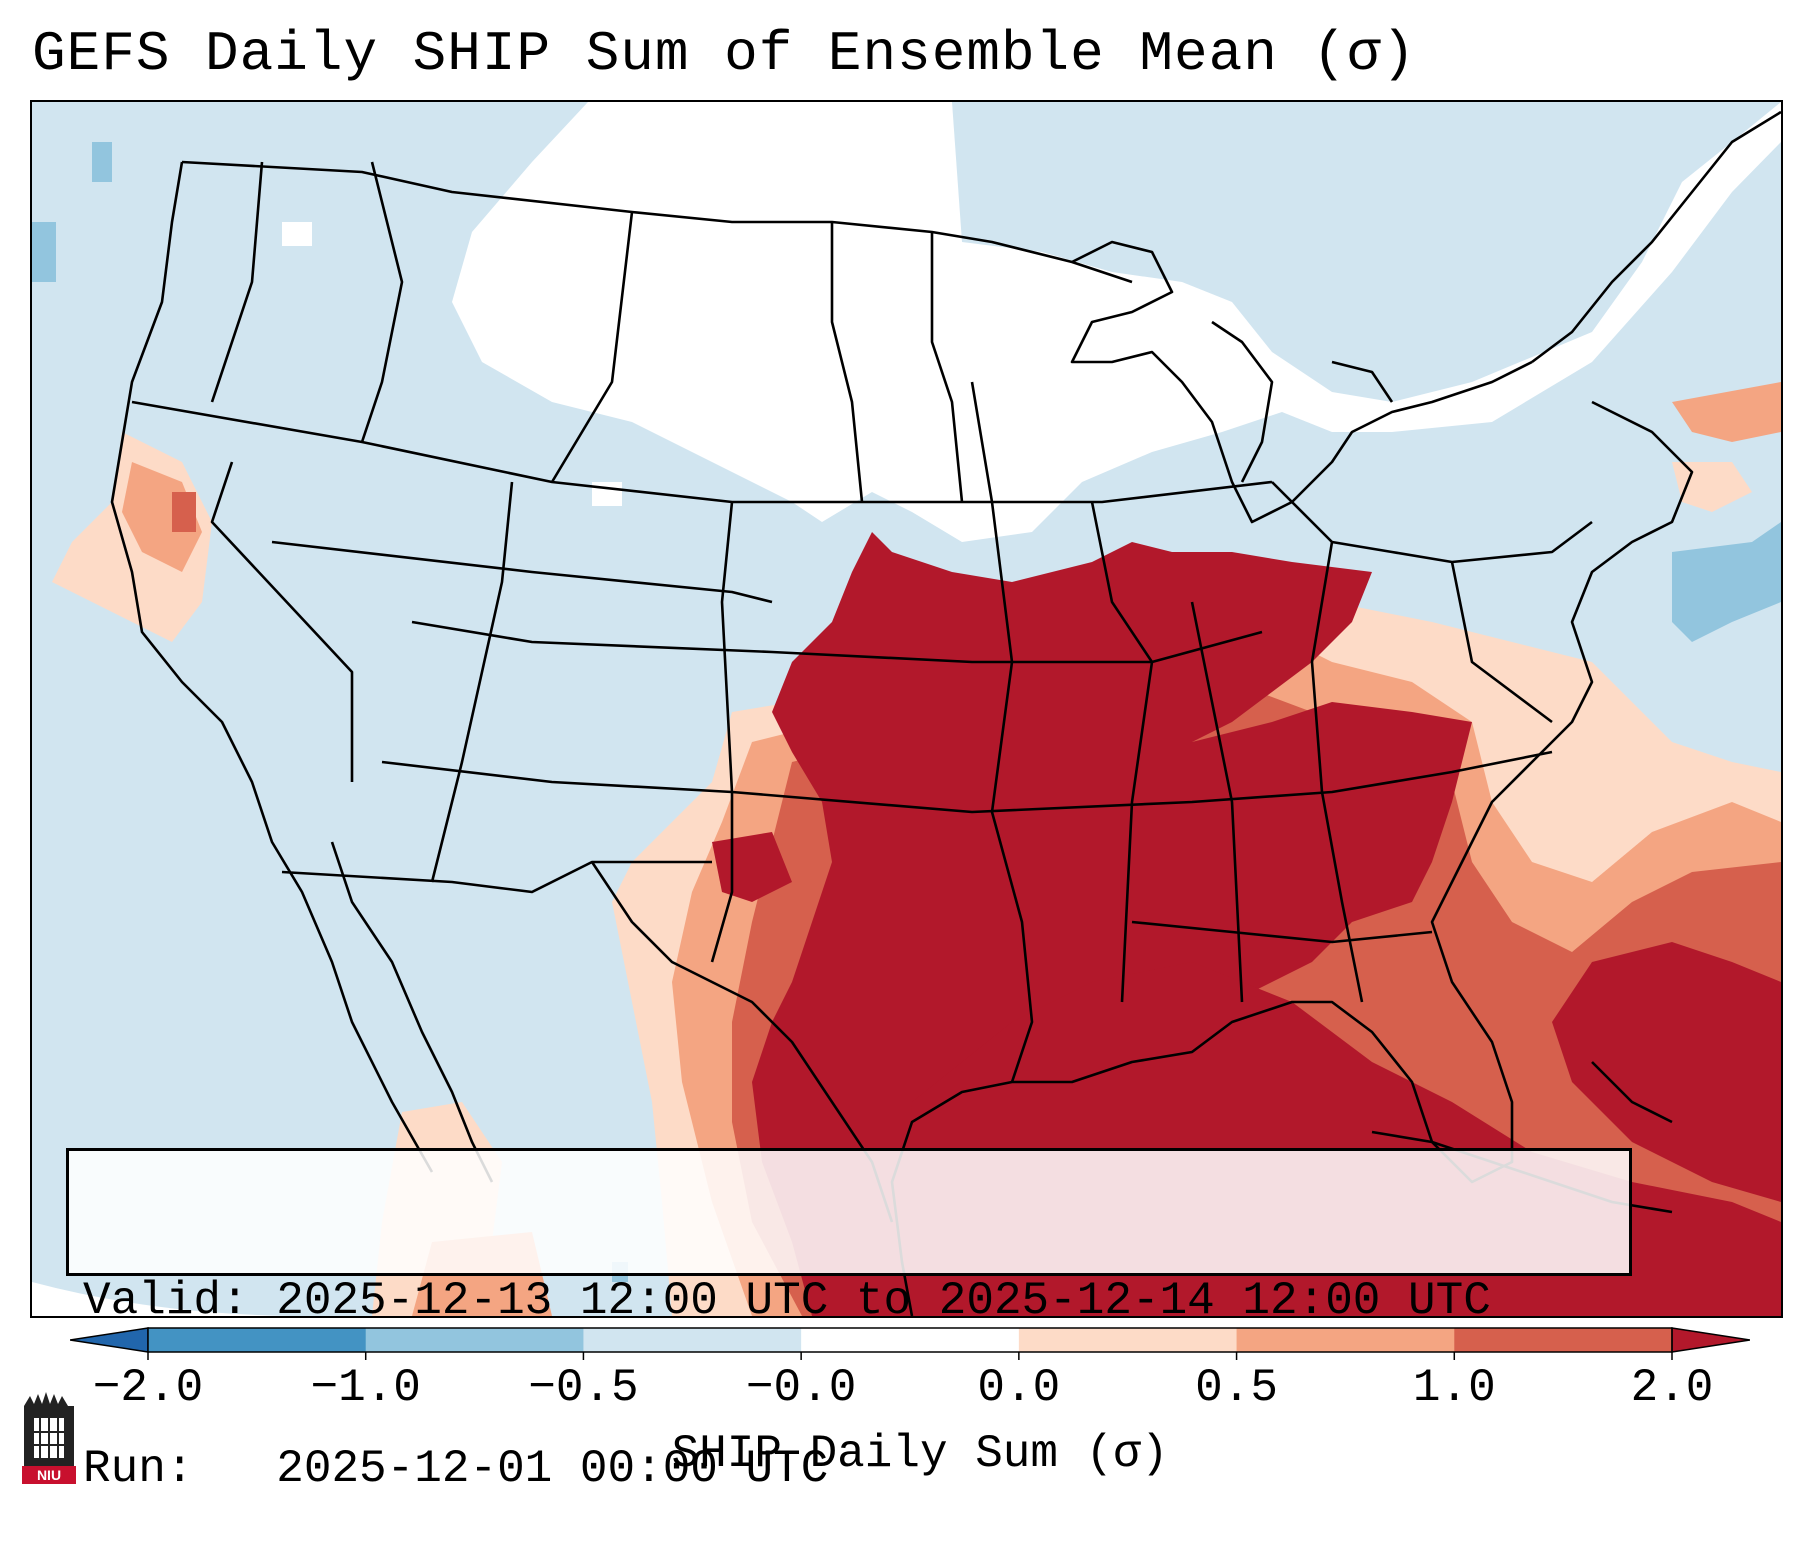 The width and height of the screenshot is (1803, 1553). Describe the element at coordinates (49, 1438) in the screenshot. I see `niu-logo-icon: NIU` at that location.